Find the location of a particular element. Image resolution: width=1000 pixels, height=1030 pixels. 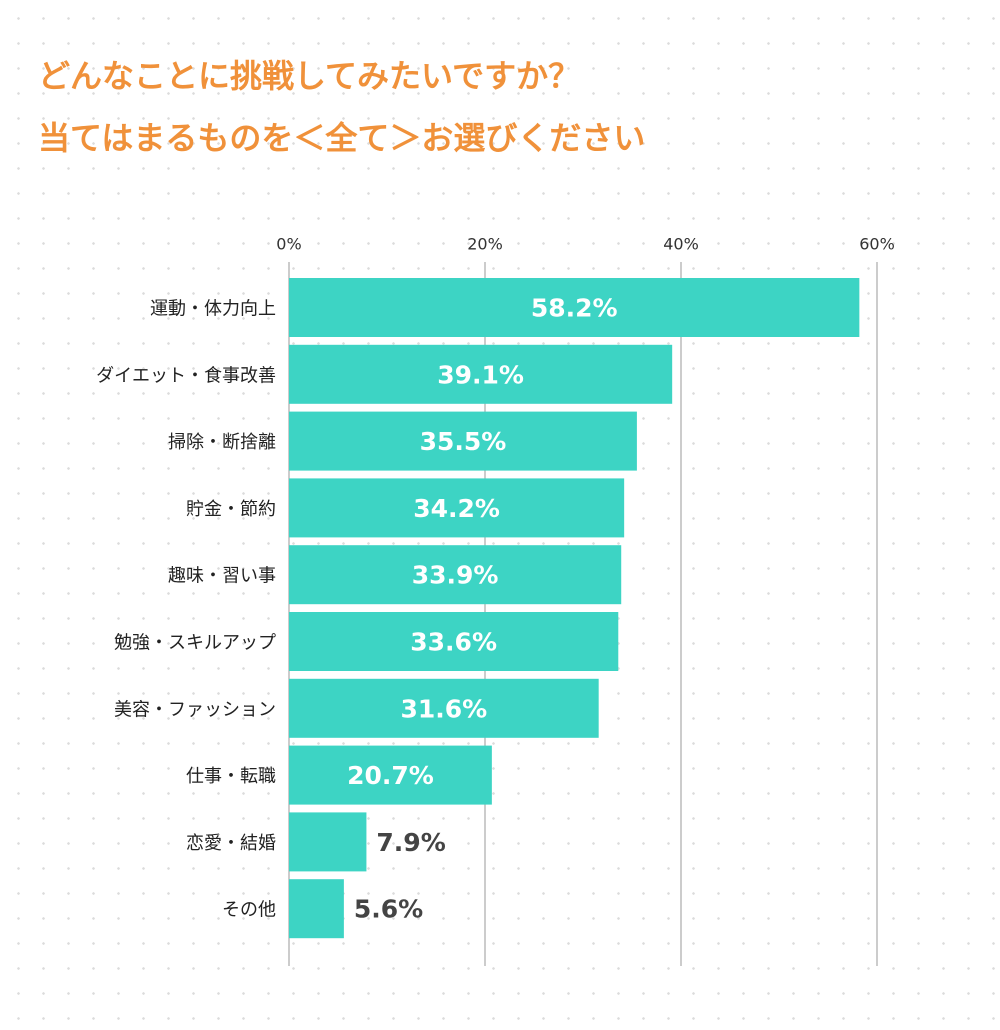

value-label: 33.6% is located at coordinates (453, 642).